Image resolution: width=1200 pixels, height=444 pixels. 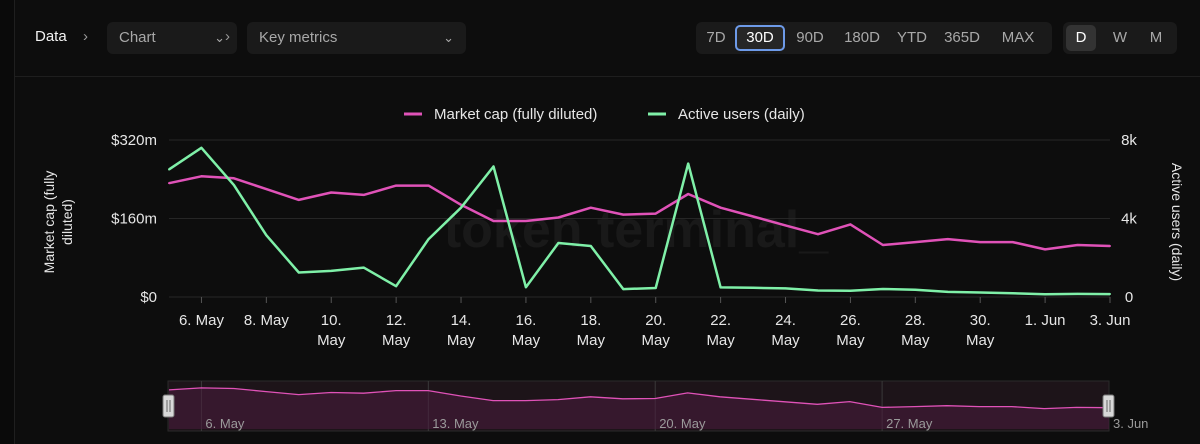 I want to click on y-left-tick-label: $320m, so click(x=134, y=140).